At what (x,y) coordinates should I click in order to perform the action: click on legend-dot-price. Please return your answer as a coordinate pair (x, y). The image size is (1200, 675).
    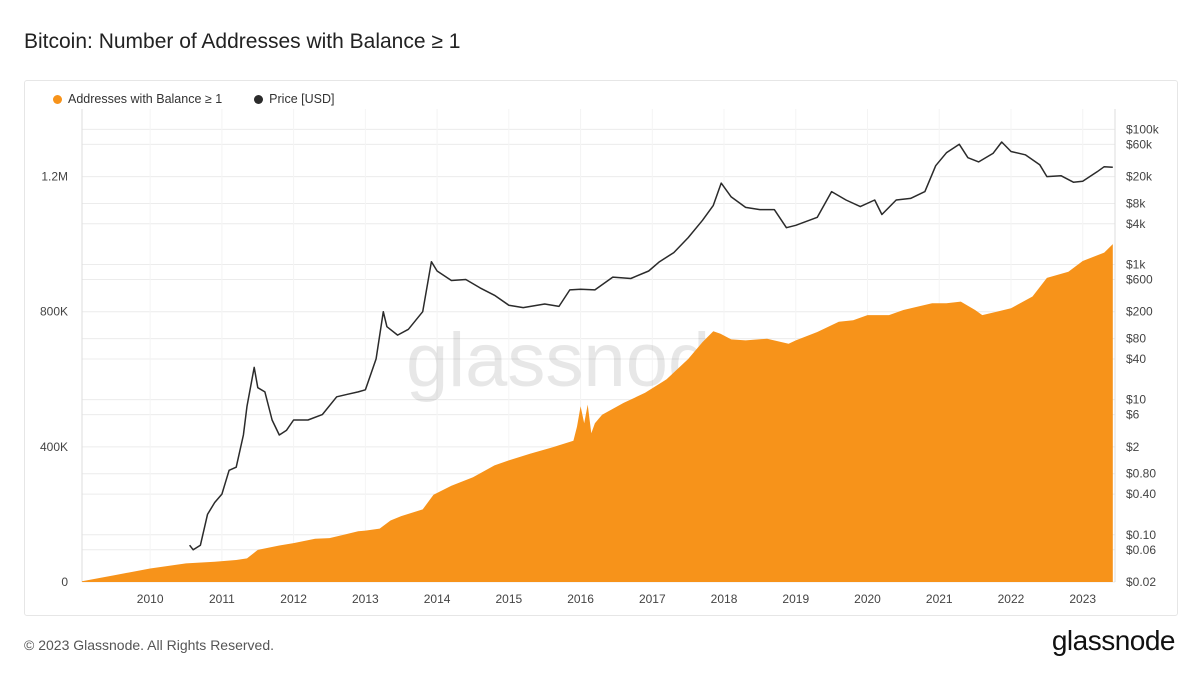
    Looking at the image, I should click on (259, 99).